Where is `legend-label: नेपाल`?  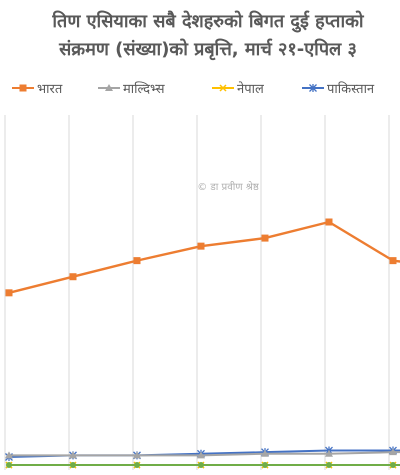 legend-label: नेपाल is located at coordinates (250, 89).